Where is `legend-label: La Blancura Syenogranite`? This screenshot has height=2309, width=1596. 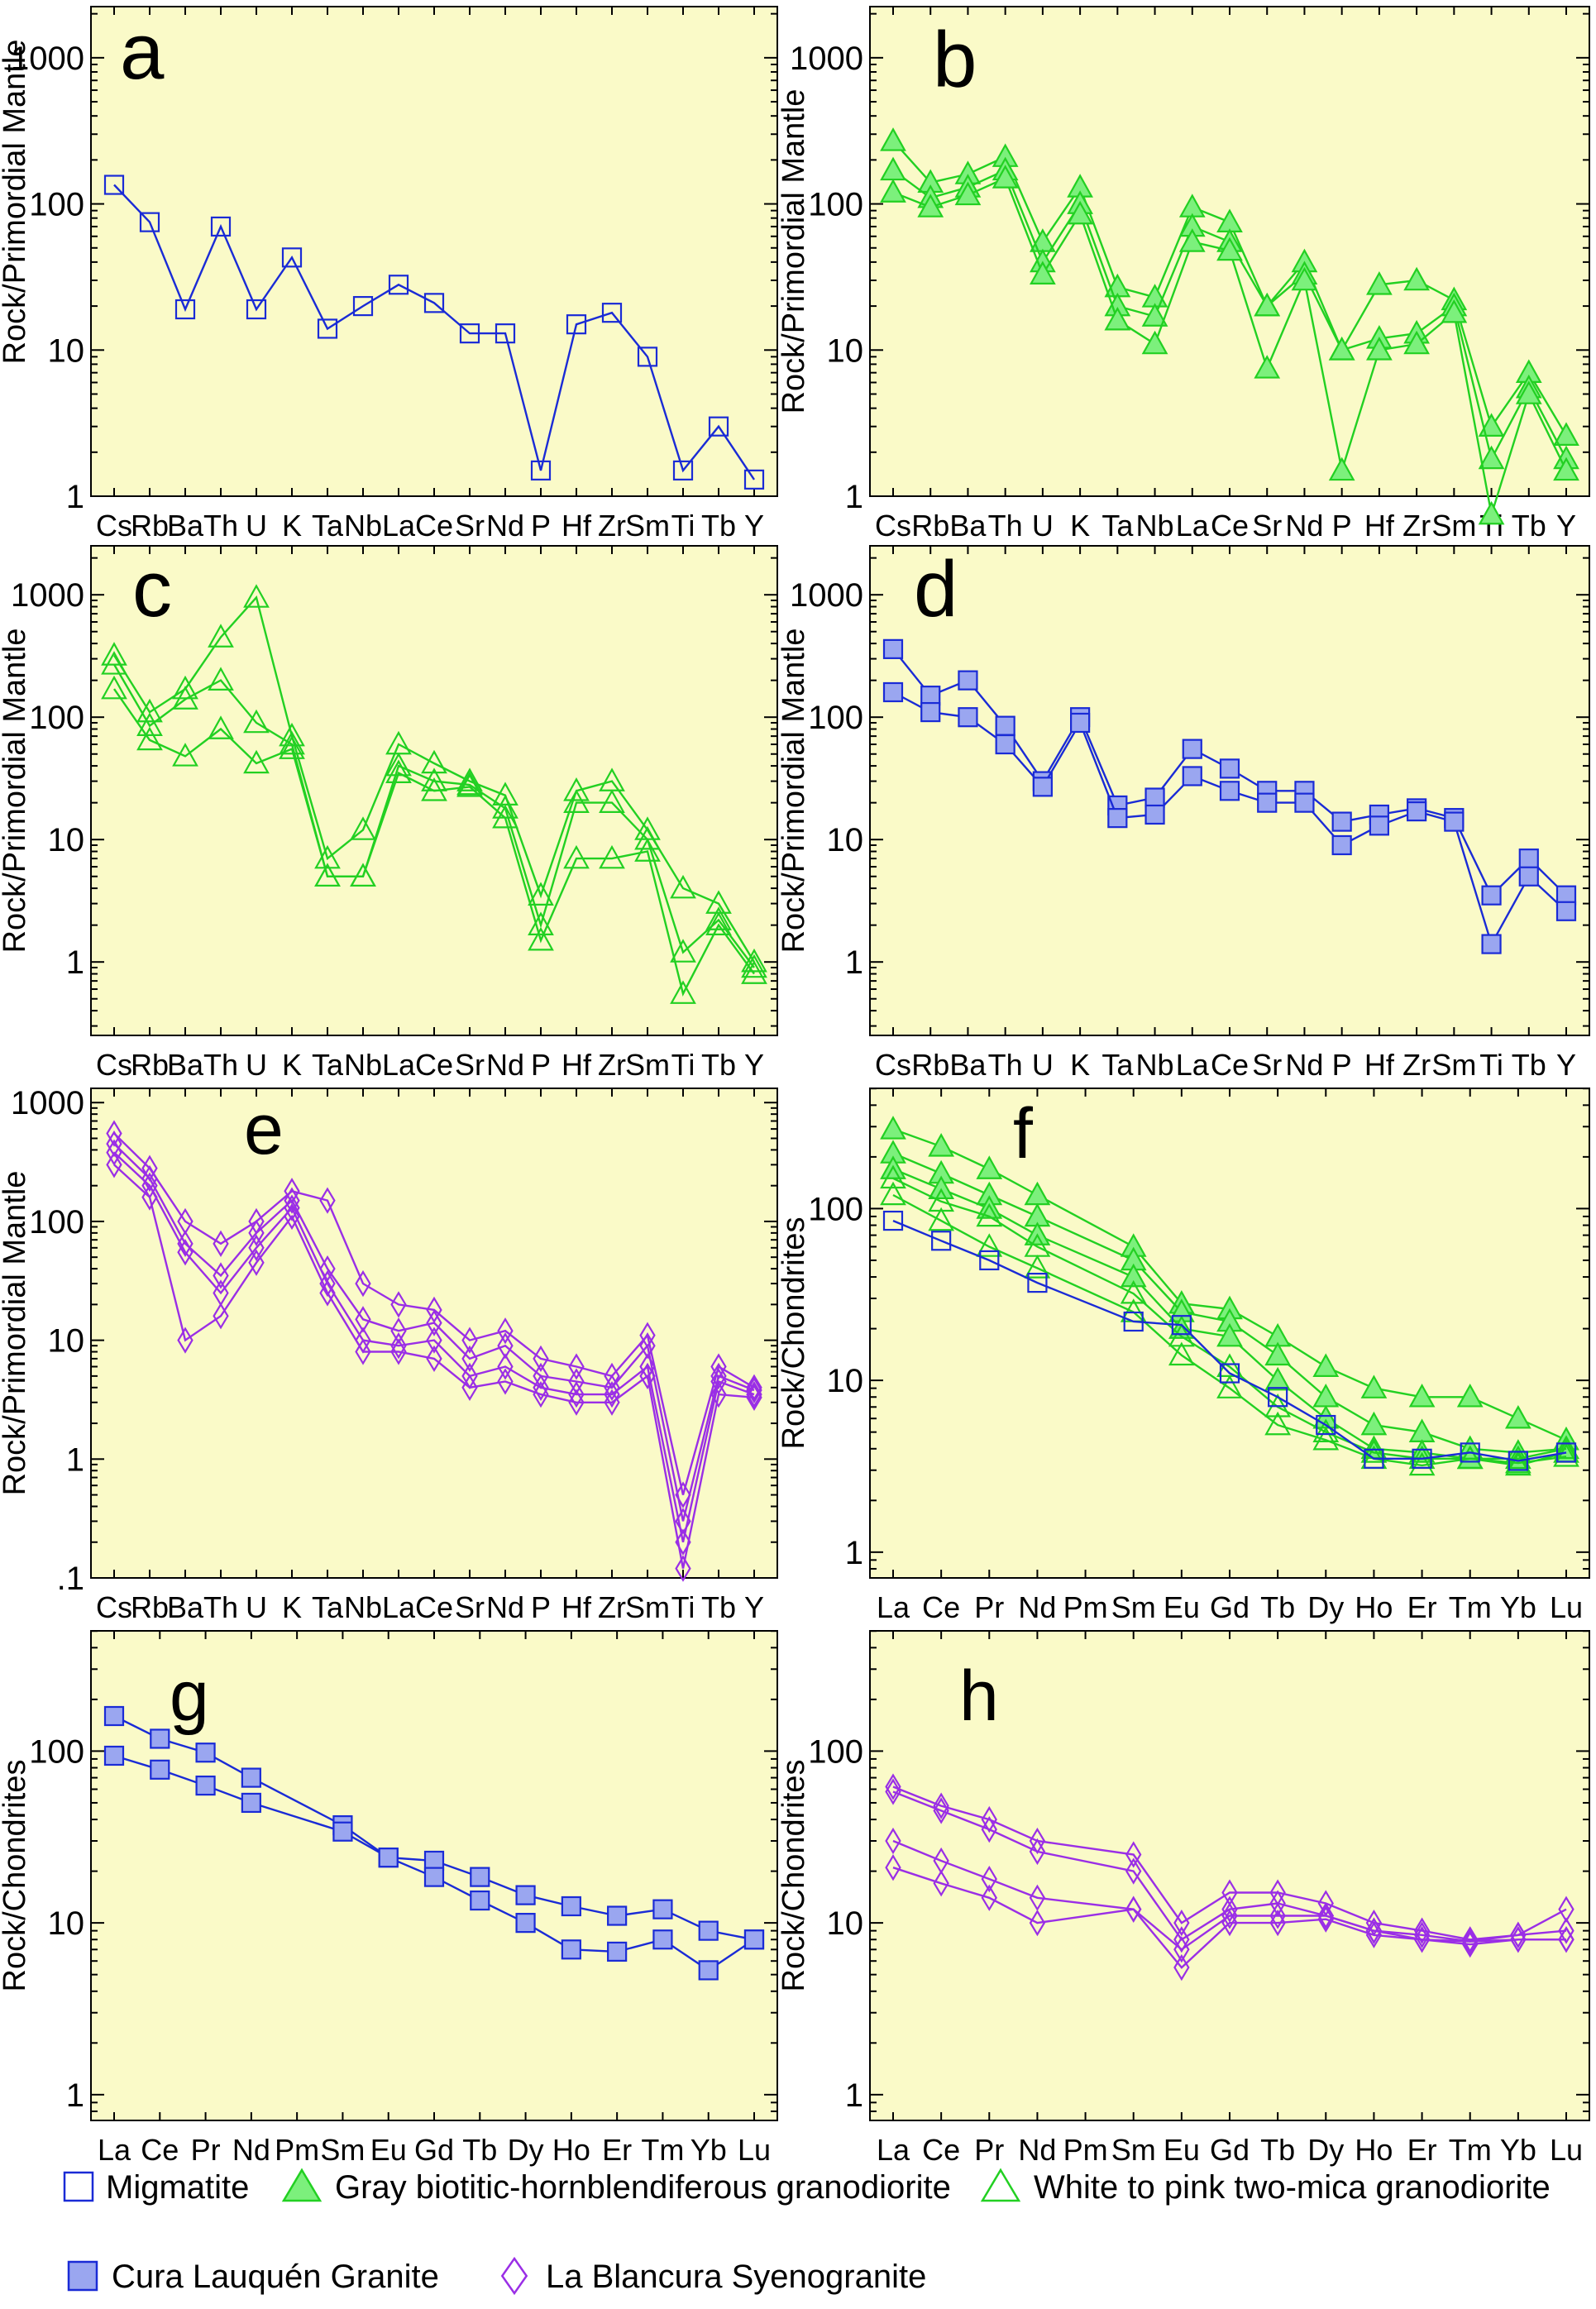 legend-label: La Blancura Syenogranite is located at coordinates (736, 2277).